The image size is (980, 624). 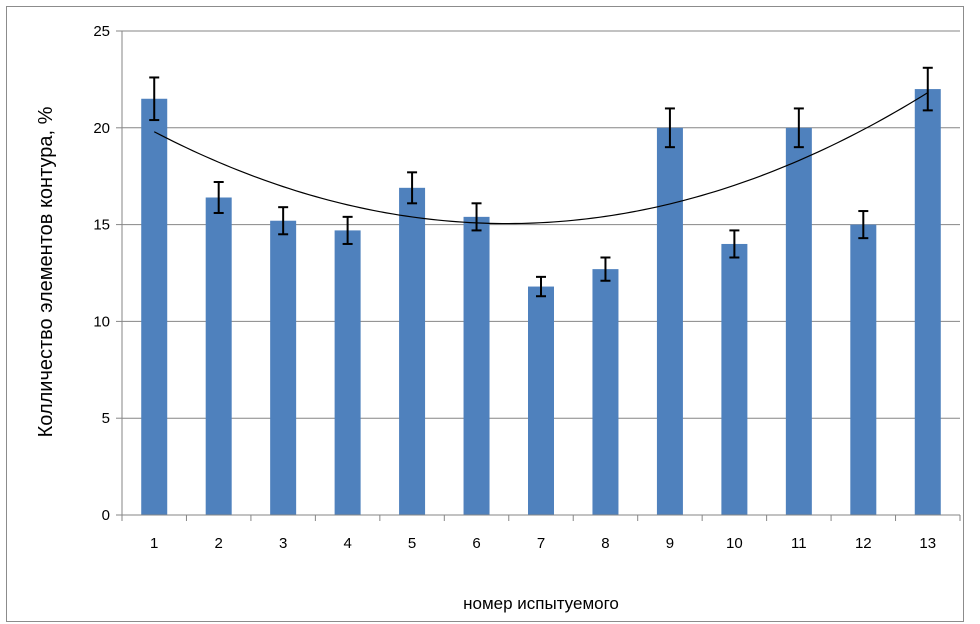 What do you see at coordinates (541, 603) in the screenshot?
I see `x-axis-label: номер испытуемого` at bounding box center [541, 603].